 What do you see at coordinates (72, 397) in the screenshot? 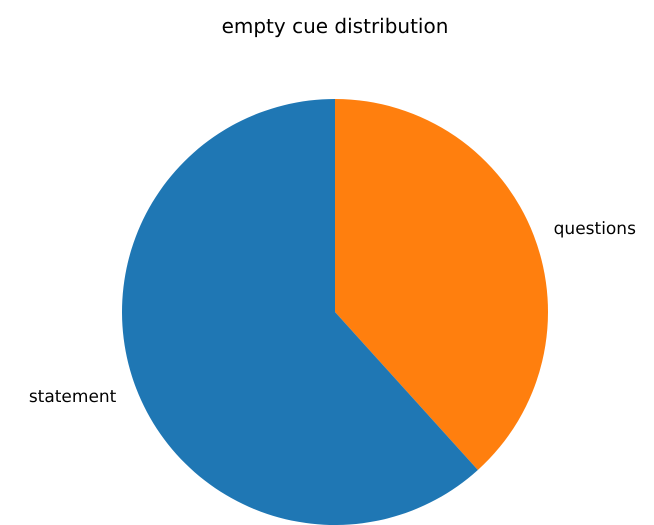
I see `slice-label: statement` at bounding box center [72, 397].